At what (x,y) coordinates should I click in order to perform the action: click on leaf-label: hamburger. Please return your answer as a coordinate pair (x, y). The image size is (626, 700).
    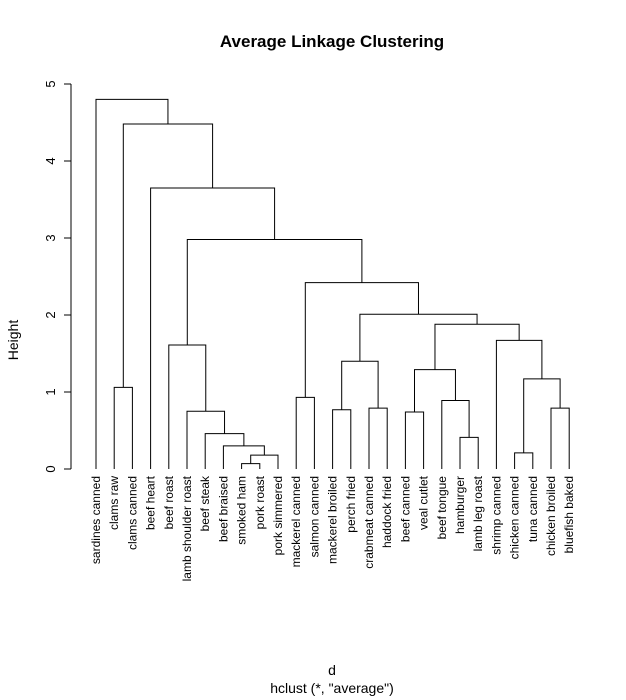
    Looking at the image, I should click on (460, 505).